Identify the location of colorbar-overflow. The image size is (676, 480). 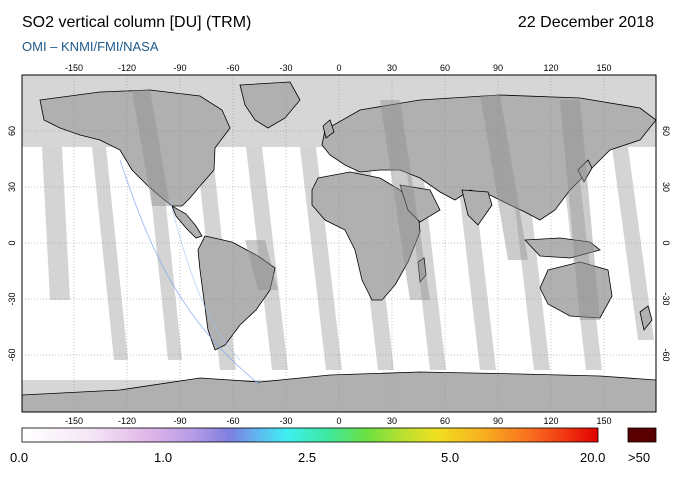
(642, 435).